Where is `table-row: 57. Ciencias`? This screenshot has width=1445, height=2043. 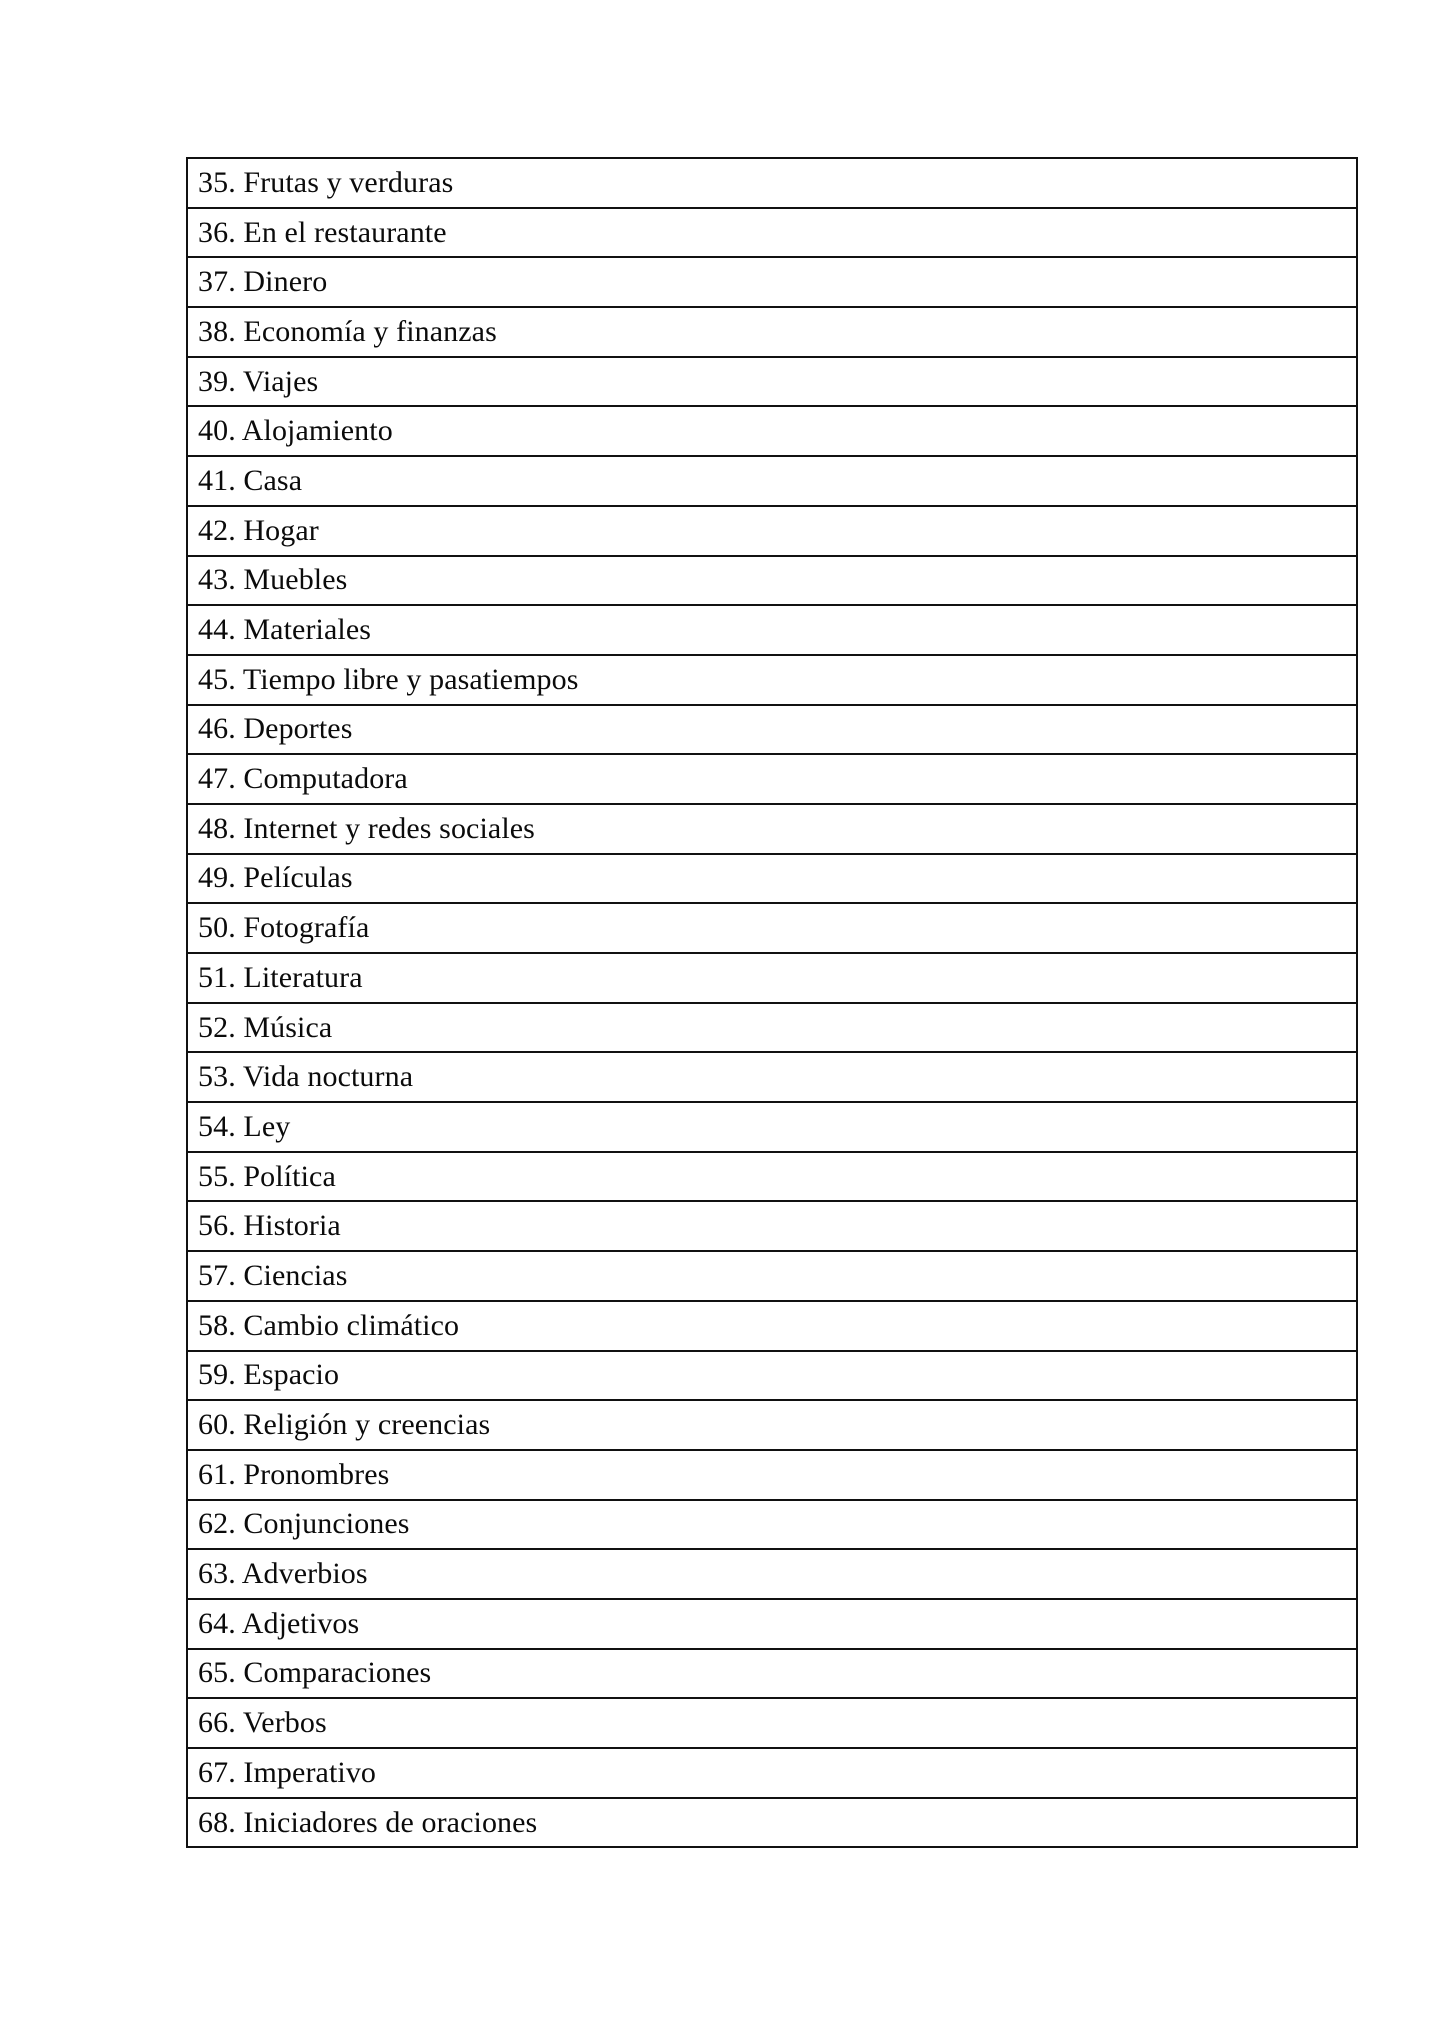 table-row: 57. Ciencias is located at coordinates (772, 1276).